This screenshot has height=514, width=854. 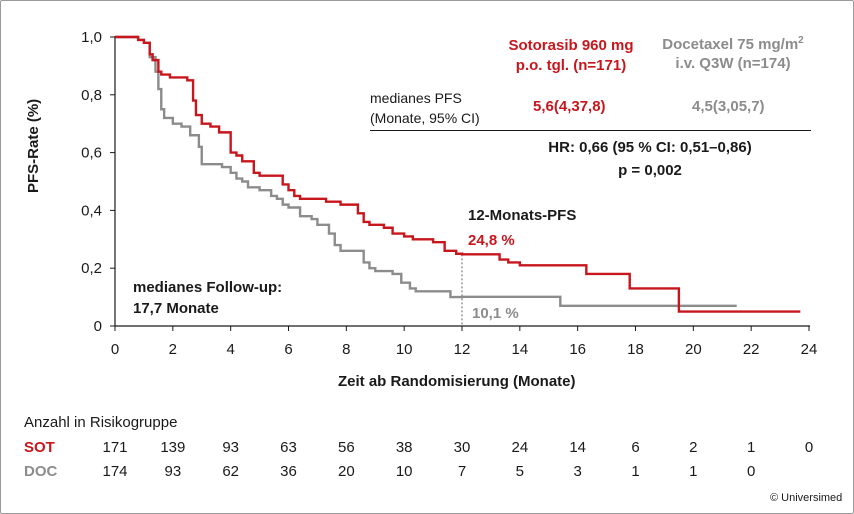 I want to click on annotation-followup-line1: medianes Follow-up:, so click(x=208, y=287).